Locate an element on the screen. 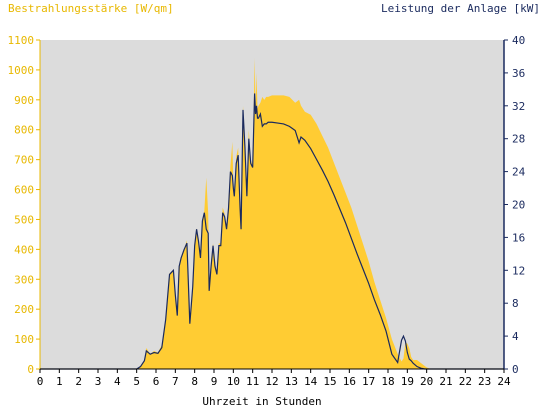 Image resolution: width=544 pixels, height=408 pixels. x-tick-label: 2 is located at coordinates (78, 381).